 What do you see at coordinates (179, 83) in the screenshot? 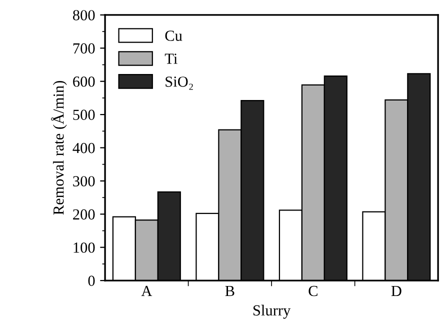
I see `legend-label: SiO₂` at bounding box center [179, 83].